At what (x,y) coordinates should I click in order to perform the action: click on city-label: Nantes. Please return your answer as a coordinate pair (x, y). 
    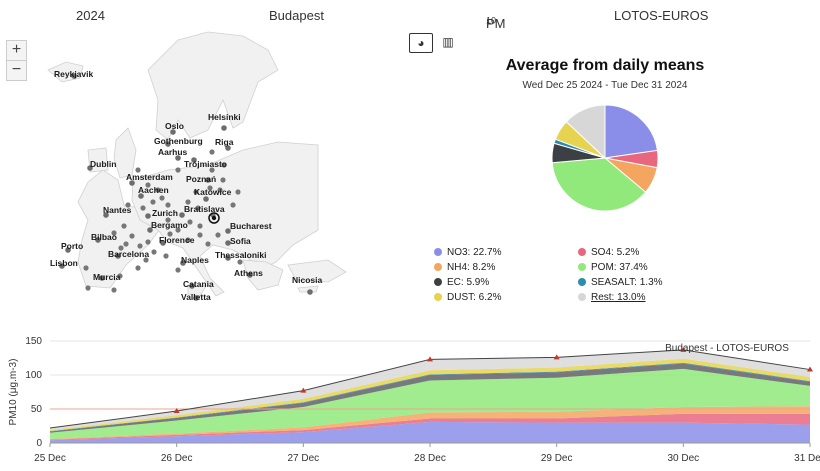
    Looking at the image, I should click on (117, 210).